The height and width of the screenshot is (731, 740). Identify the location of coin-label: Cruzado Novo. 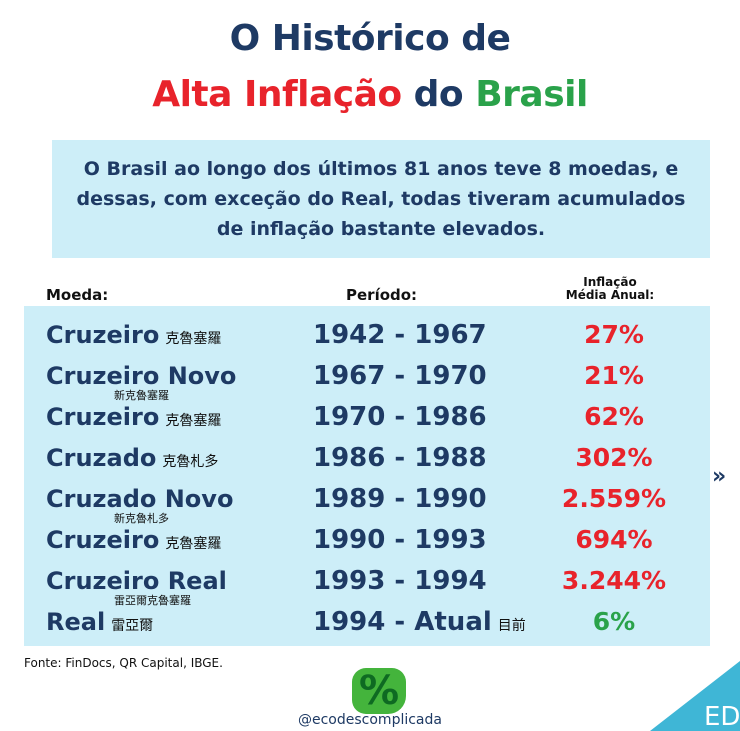
(140, 499).